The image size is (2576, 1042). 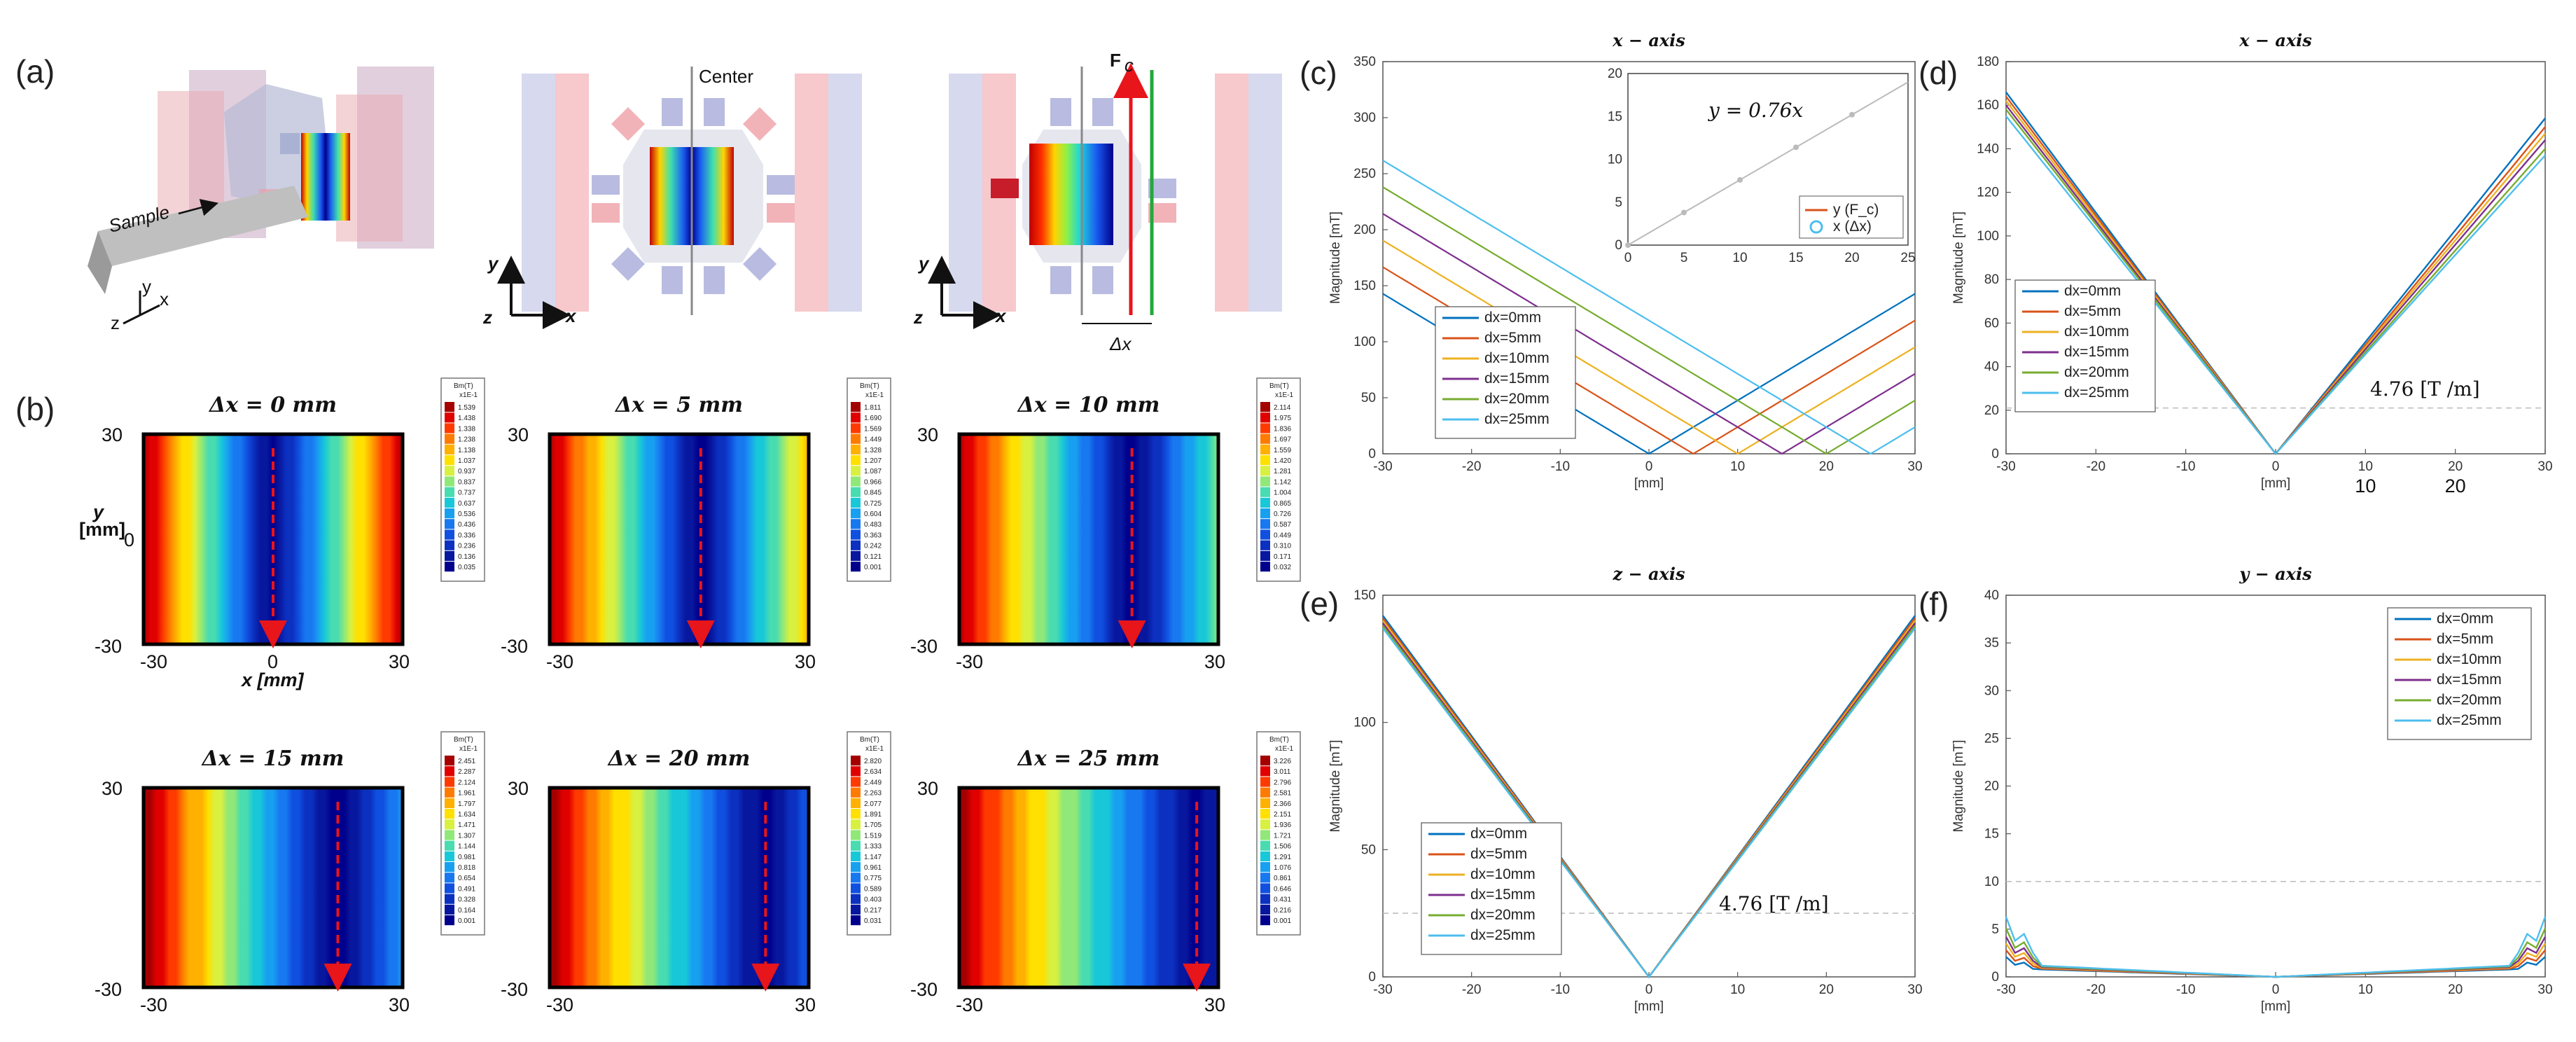 I want to click on colorbar-sub: x1E-1, so click(x=874, y=395).